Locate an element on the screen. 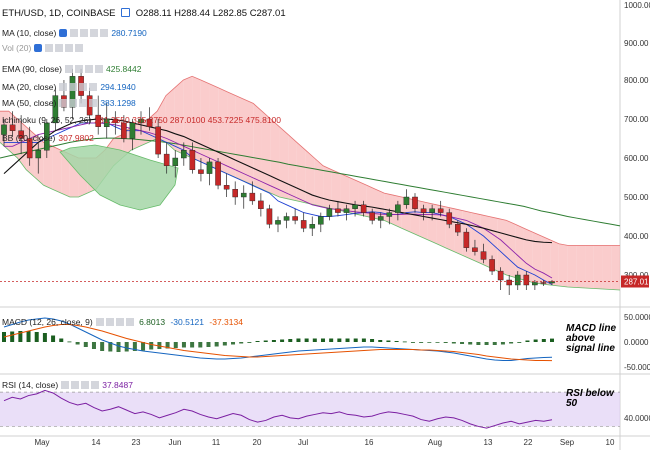 The image size is (650, 450). rsi-line is located at coordinates (278, 409).